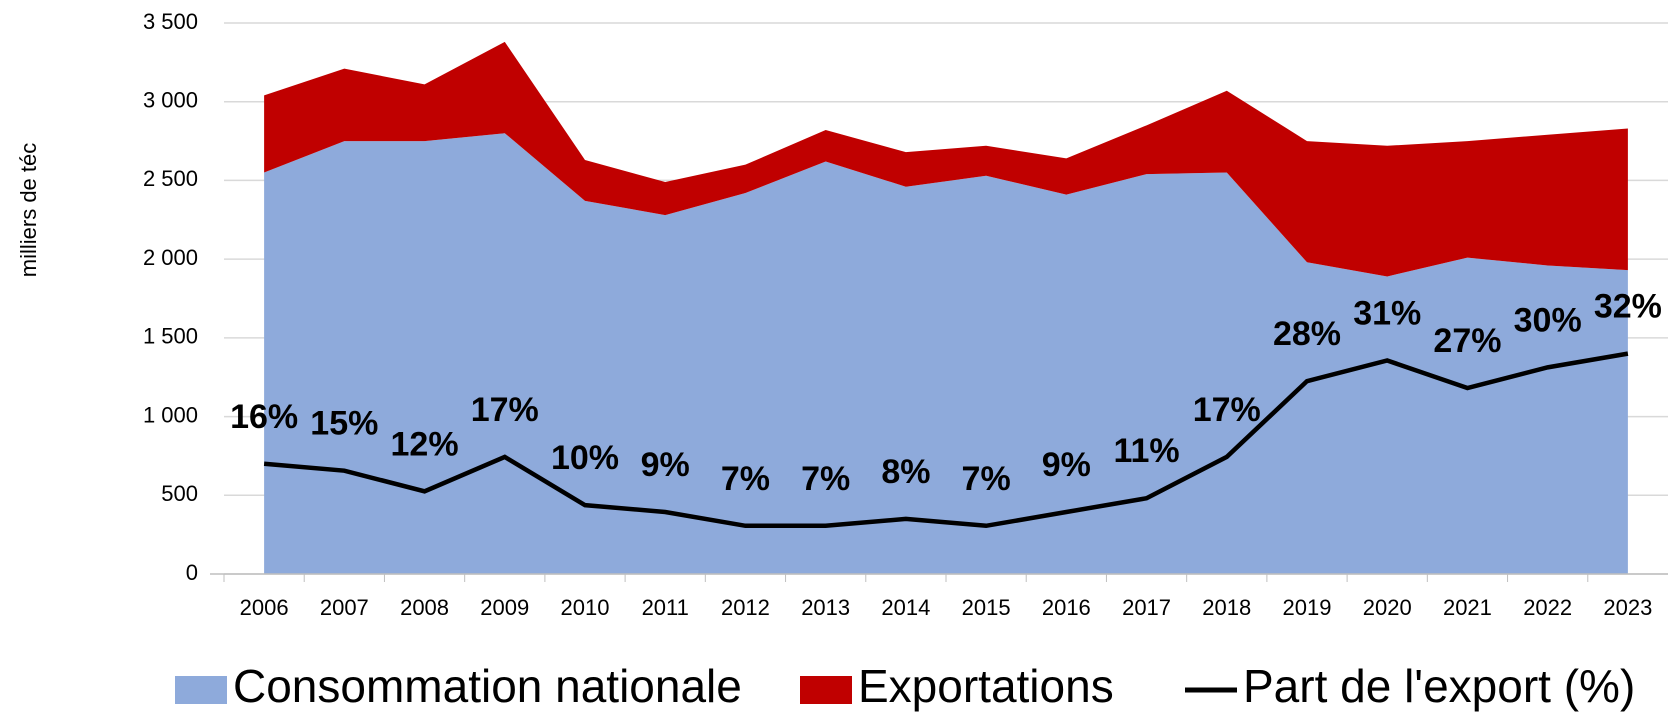 The width and height of the screenshot is (1670, 718). I want to click on data-label: 8%, so click(905, 472).